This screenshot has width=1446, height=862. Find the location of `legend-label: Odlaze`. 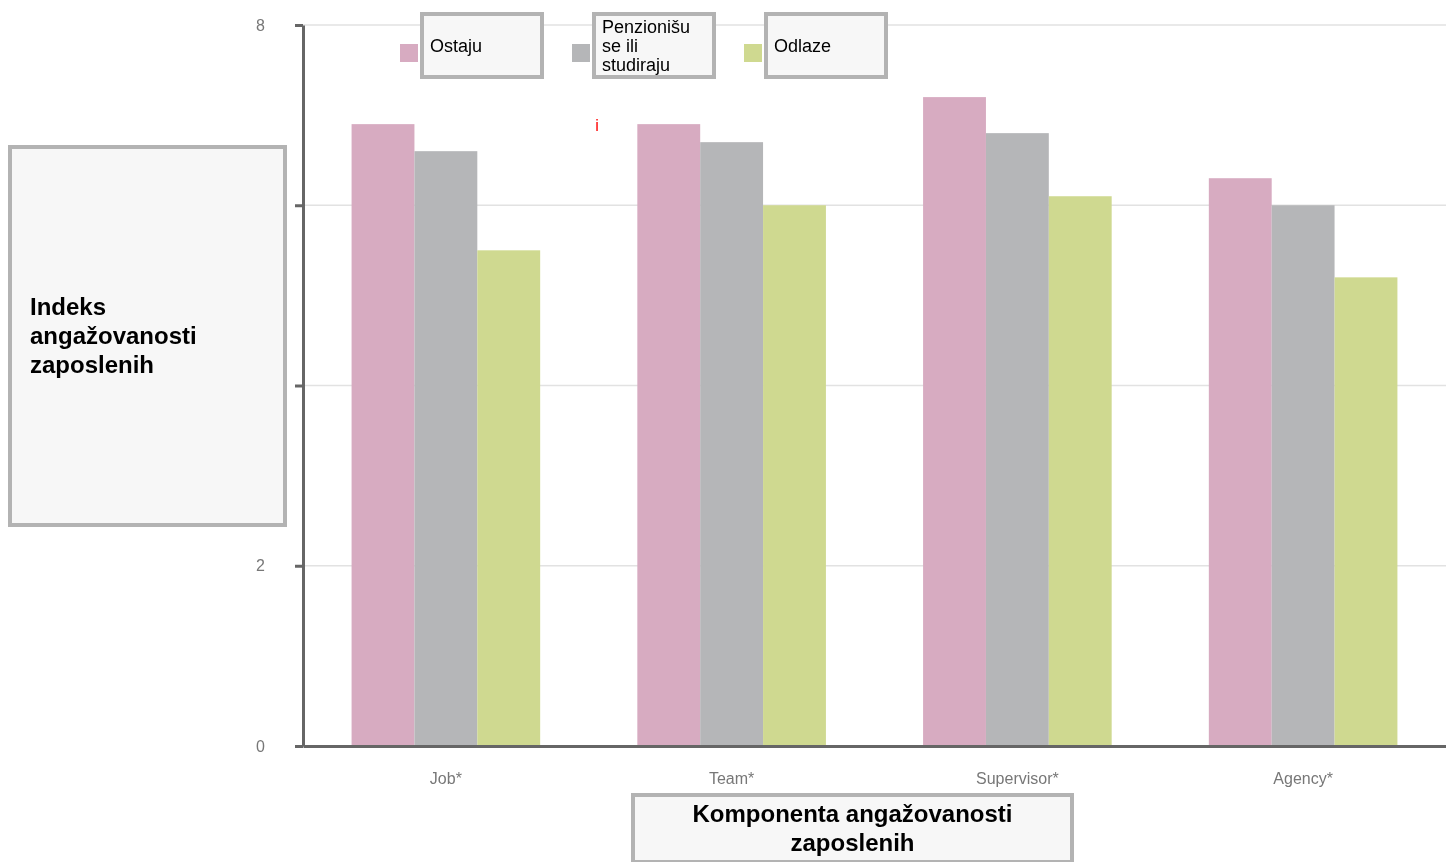

legend-label: Odlaze is located at coordinates (803, 45).